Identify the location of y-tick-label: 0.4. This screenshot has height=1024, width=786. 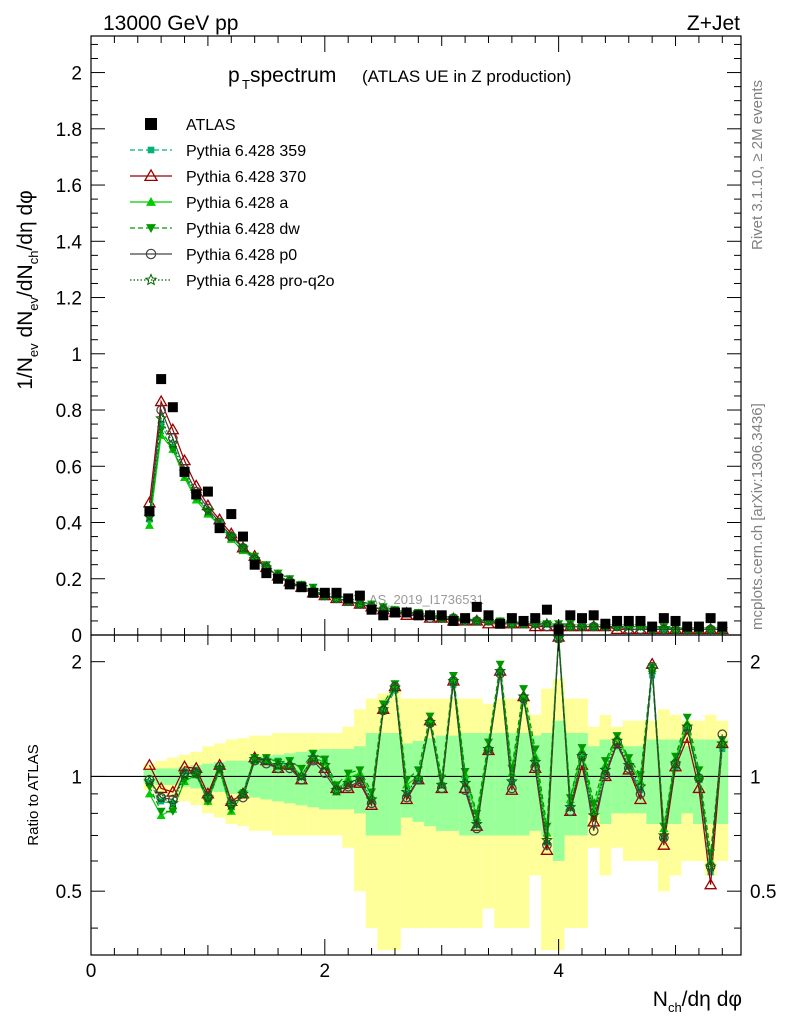
(69, 524).